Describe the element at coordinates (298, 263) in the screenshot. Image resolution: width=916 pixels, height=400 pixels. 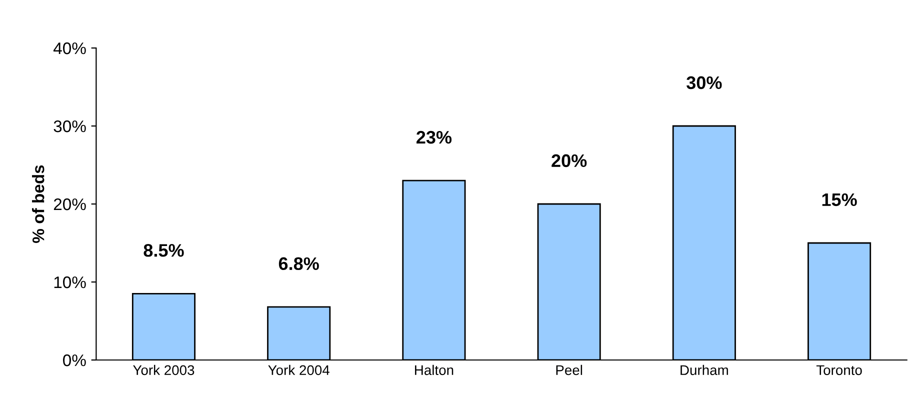
I see `data-label: 6.8%` at that location.